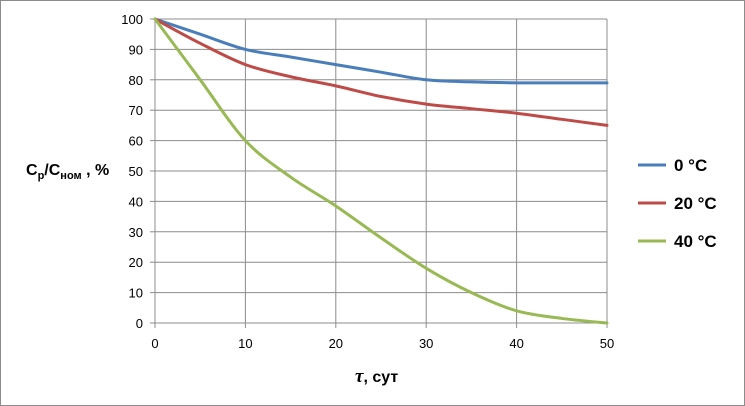 This screenshot has height=406, width=745. I want to click on x-tick-label: 40, so click(516, 343).